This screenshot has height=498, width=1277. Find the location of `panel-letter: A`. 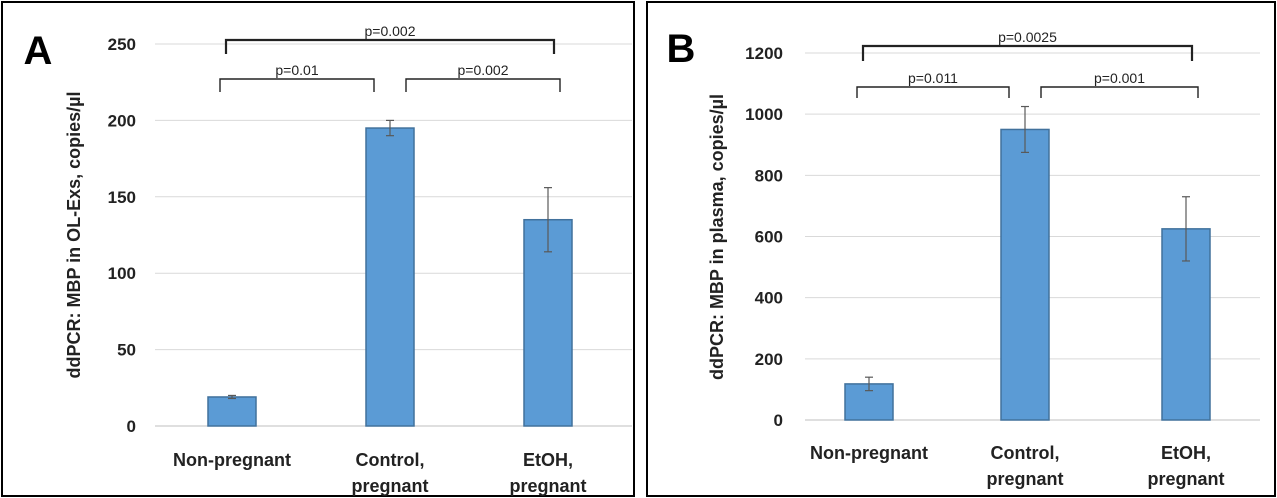

panel-letter: A is located at coordinates (38, 51).